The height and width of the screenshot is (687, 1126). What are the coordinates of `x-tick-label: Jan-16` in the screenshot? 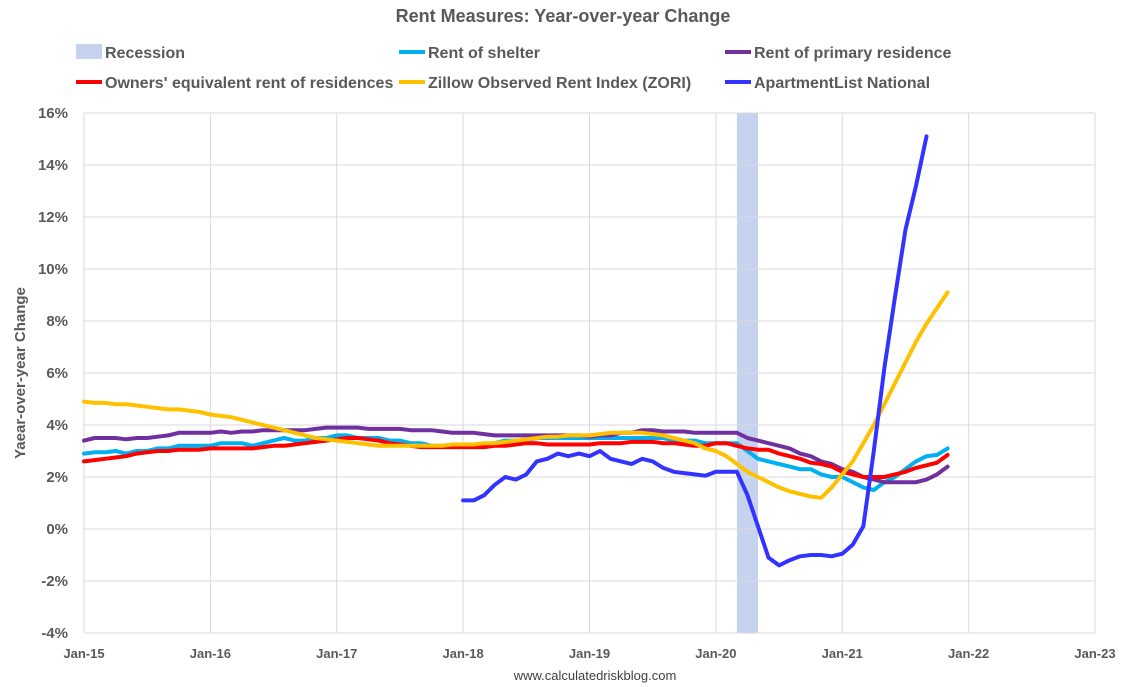 It's located at (210, 653).